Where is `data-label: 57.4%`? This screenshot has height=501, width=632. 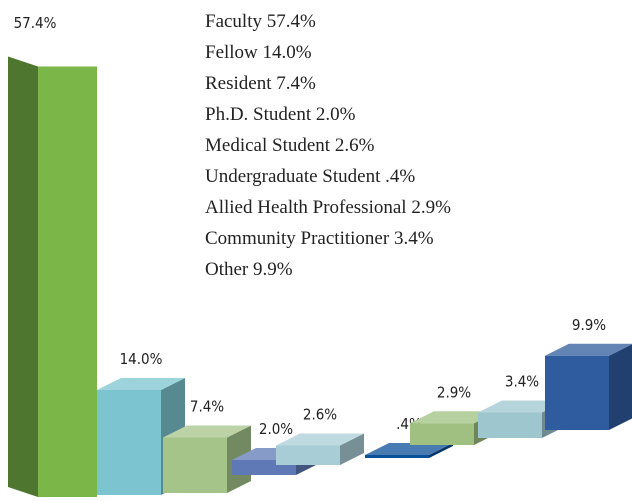 data-label: 57.4% is located at coordinates (35, 23).